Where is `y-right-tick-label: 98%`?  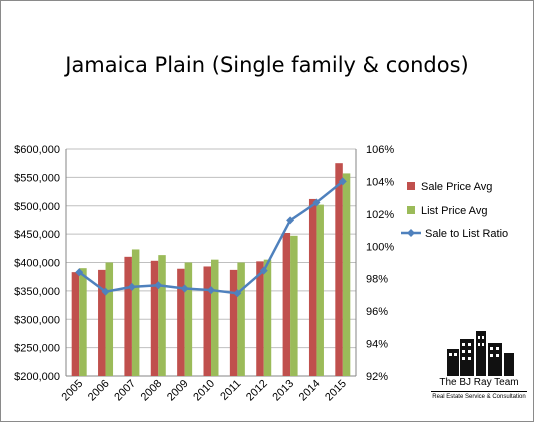 y-right-tick-label: 98% is located at coordinates (377, 280).